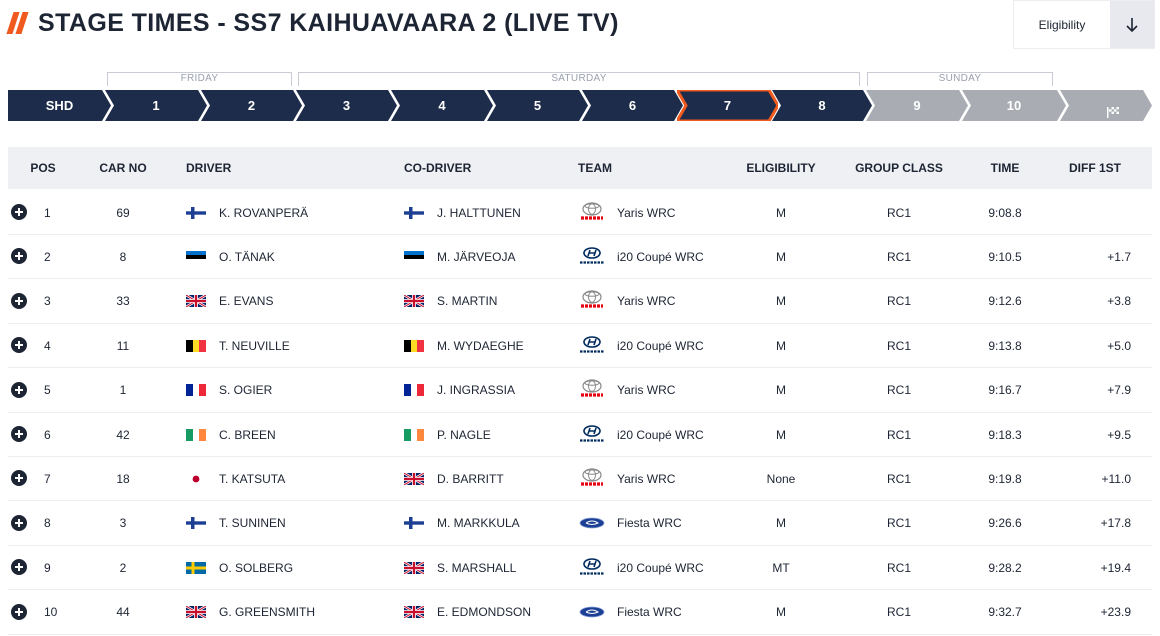  Describe the element at coordinates (1005, 168) in the screenshot. I see `column-header-time: TIME` at that location.